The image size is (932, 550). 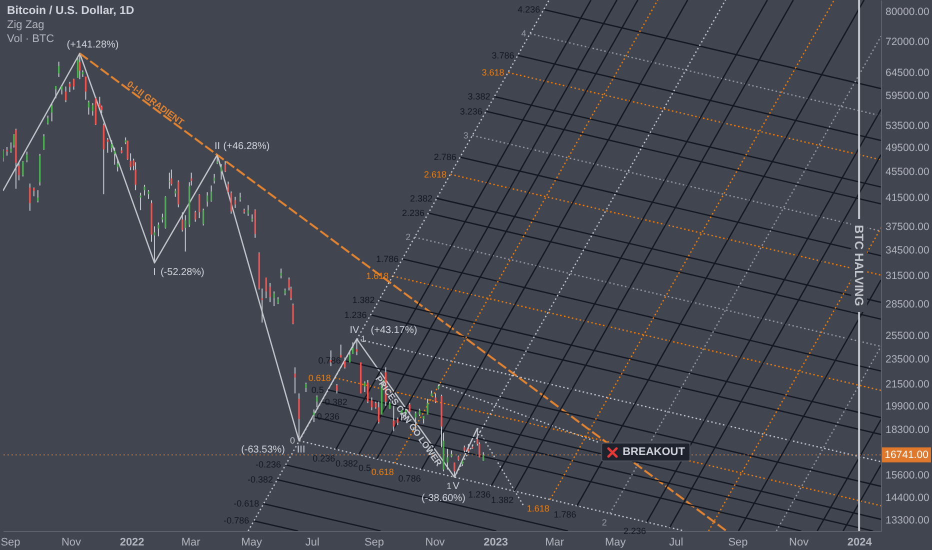 I want to click on chart-title: Bitcoin / U.S. Dollar, 1D, so click(x=70, y=11).